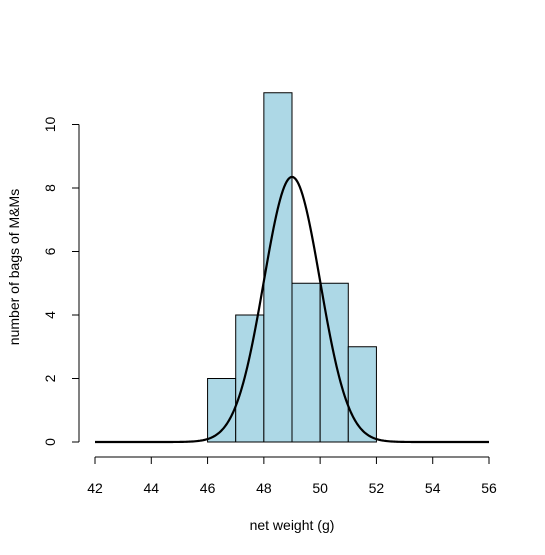 This screenshot has height=555, width=545. What do you see at coordinates (264, 488) in the screenshot?
I see `x-tick-label: 48` at bounding box center [264, 488].